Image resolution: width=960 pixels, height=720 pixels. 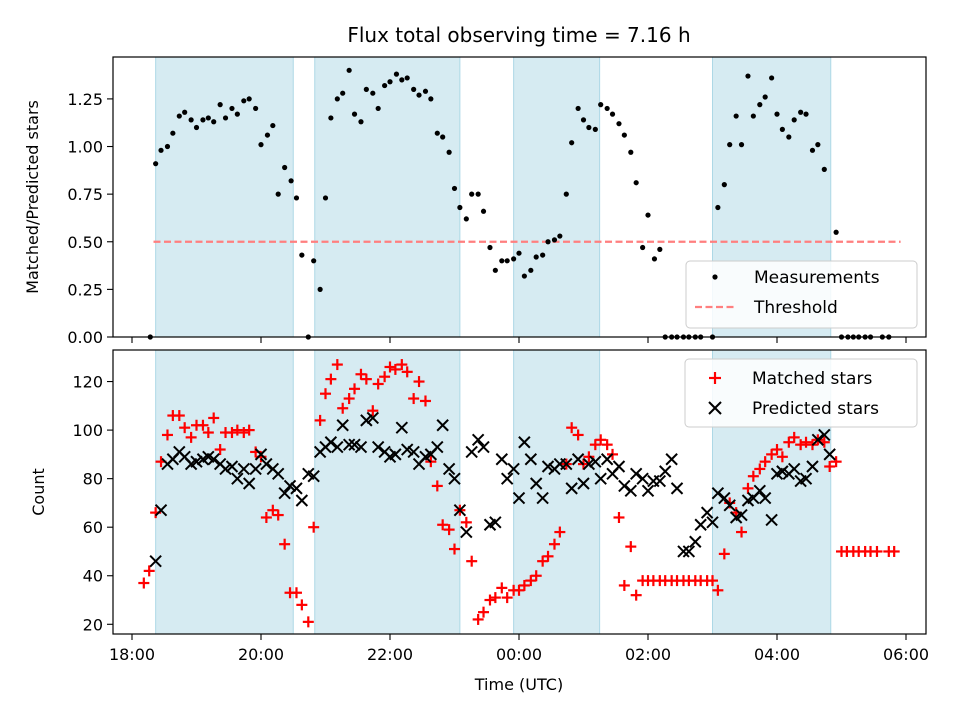 I want to click on count-panel-legend: Matched stars Predicted stars, so click(x=801, y=393).